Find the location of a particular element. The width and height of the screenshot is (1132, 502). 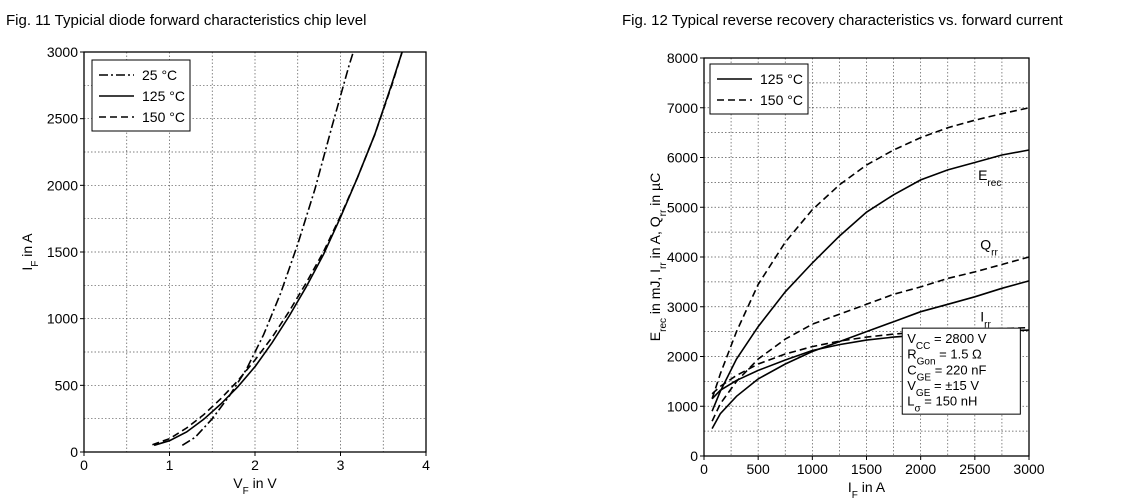

x-tick-label: 500 is located at coordinates (758, 469).